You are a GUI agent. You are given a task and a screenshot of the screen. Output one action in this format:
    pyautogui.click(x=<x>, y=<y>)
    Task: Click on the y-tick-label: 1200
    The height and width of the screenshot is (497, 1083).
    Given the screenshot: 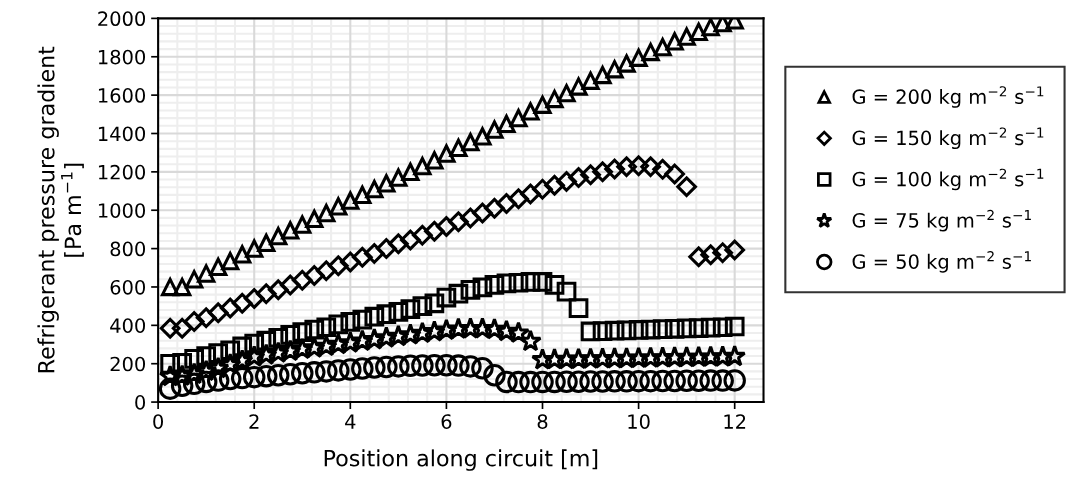 What is the action you would take?
    pyautogui.click(x=122, y=172)
    